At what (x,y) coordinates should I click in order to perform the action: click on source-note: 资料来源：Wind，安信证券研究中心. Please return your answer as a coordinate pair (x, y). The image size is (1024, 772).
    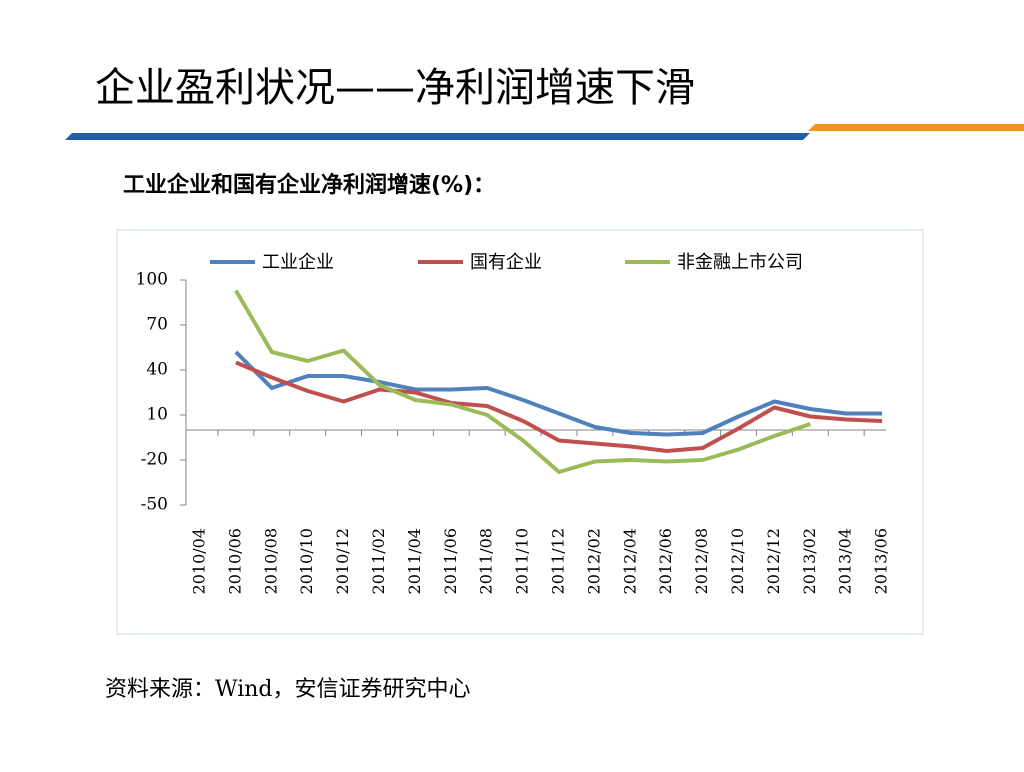
    Looking at the image, I should click on (288, 689).